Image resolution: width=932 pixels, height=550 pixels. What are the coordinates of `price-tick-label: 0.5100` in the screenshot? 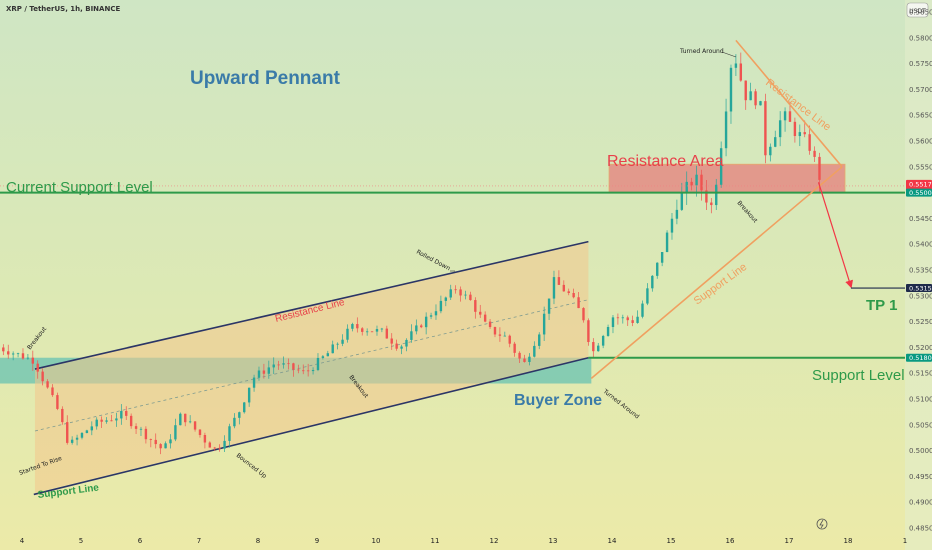 It's located at (920, 400).